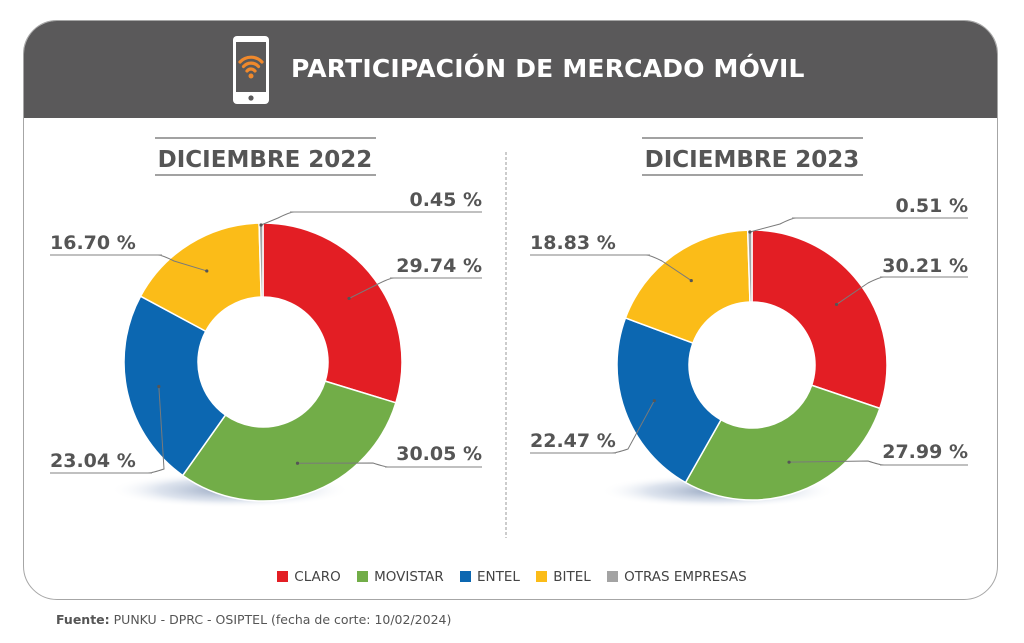 Image resolution: width=1024 pixels, height=643 pixels. I want to click on header-banner: PARTICIPACIÓN DE MERCADO MÓVIL, so click(510, 69).